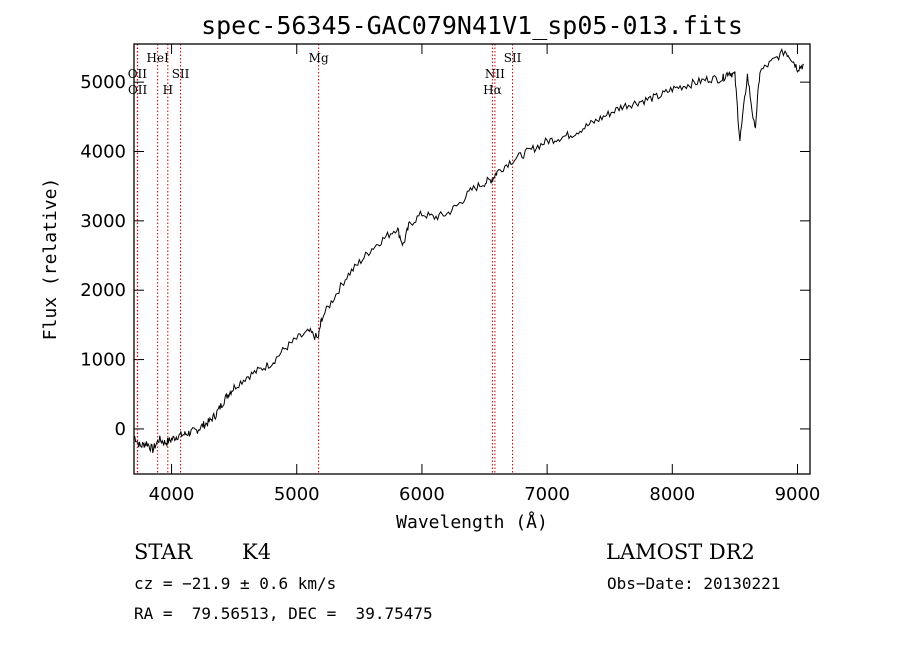 The image size is (900, 649). I want to click on x-tick-label: 5000, so click(297, 494).